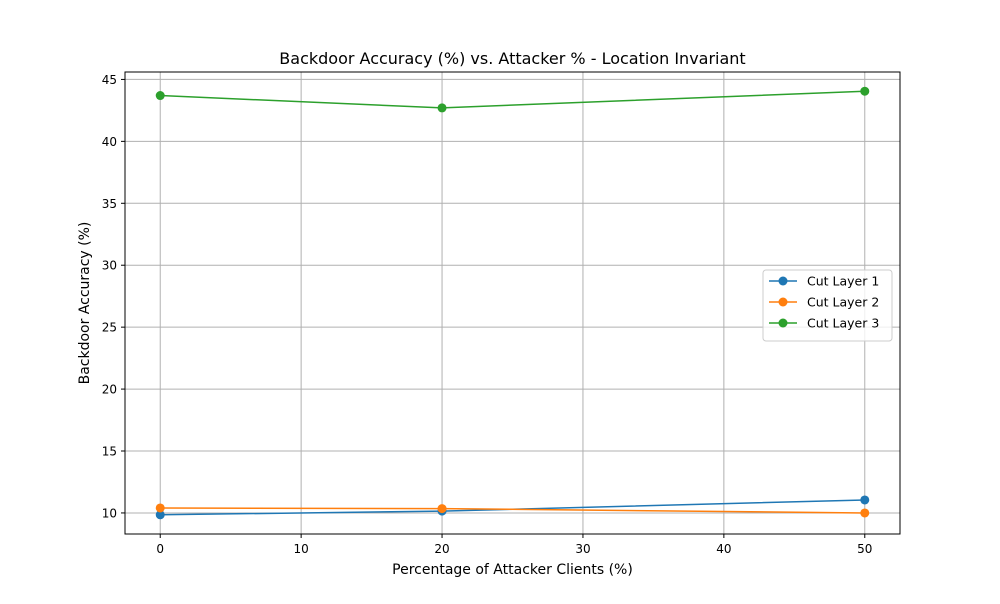 The image size is (1000, 604). I want to click on x-tick-label: 30, so click(582, 549).